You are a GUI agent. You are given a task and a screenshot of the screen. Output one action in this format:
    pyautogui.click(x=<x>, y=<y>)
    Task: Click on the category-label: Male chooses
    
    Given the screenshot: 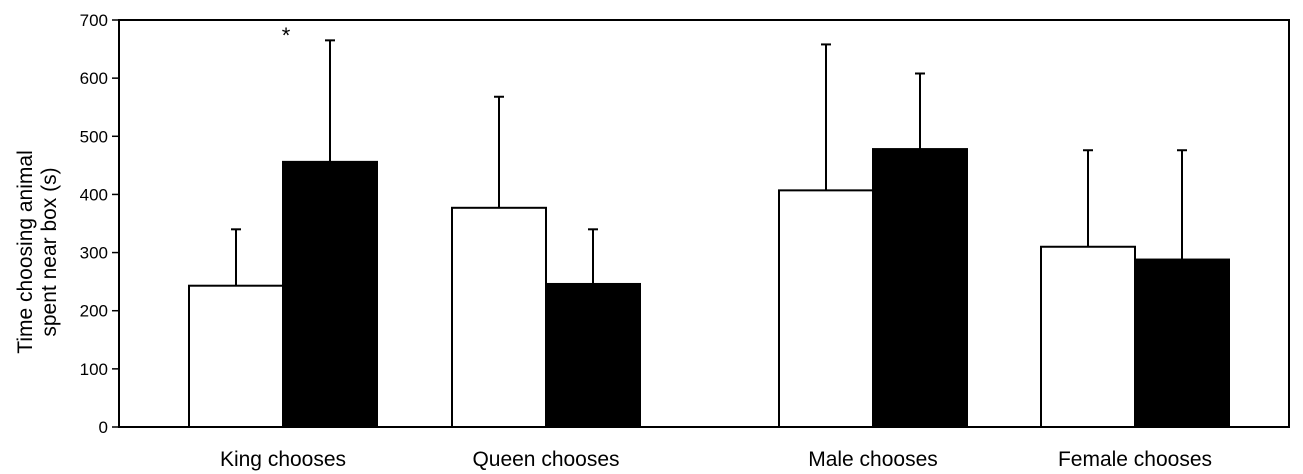 What is the action you would take?
    pyautogui.click(x=873, y=459)
    